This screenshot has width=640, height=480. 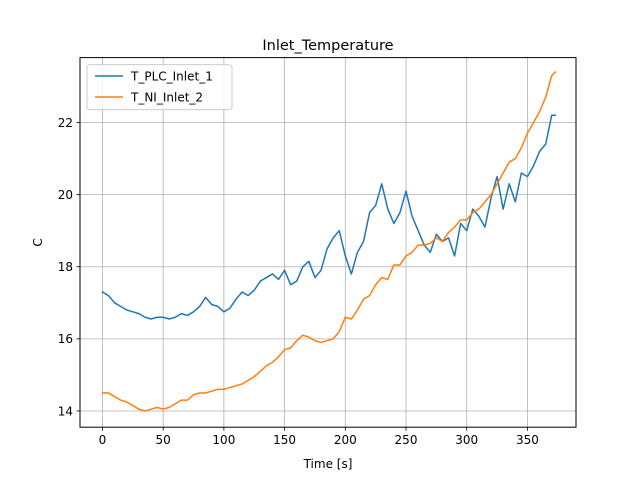 I want to click on x-tick-label: 150, so click(x=284, y=440).